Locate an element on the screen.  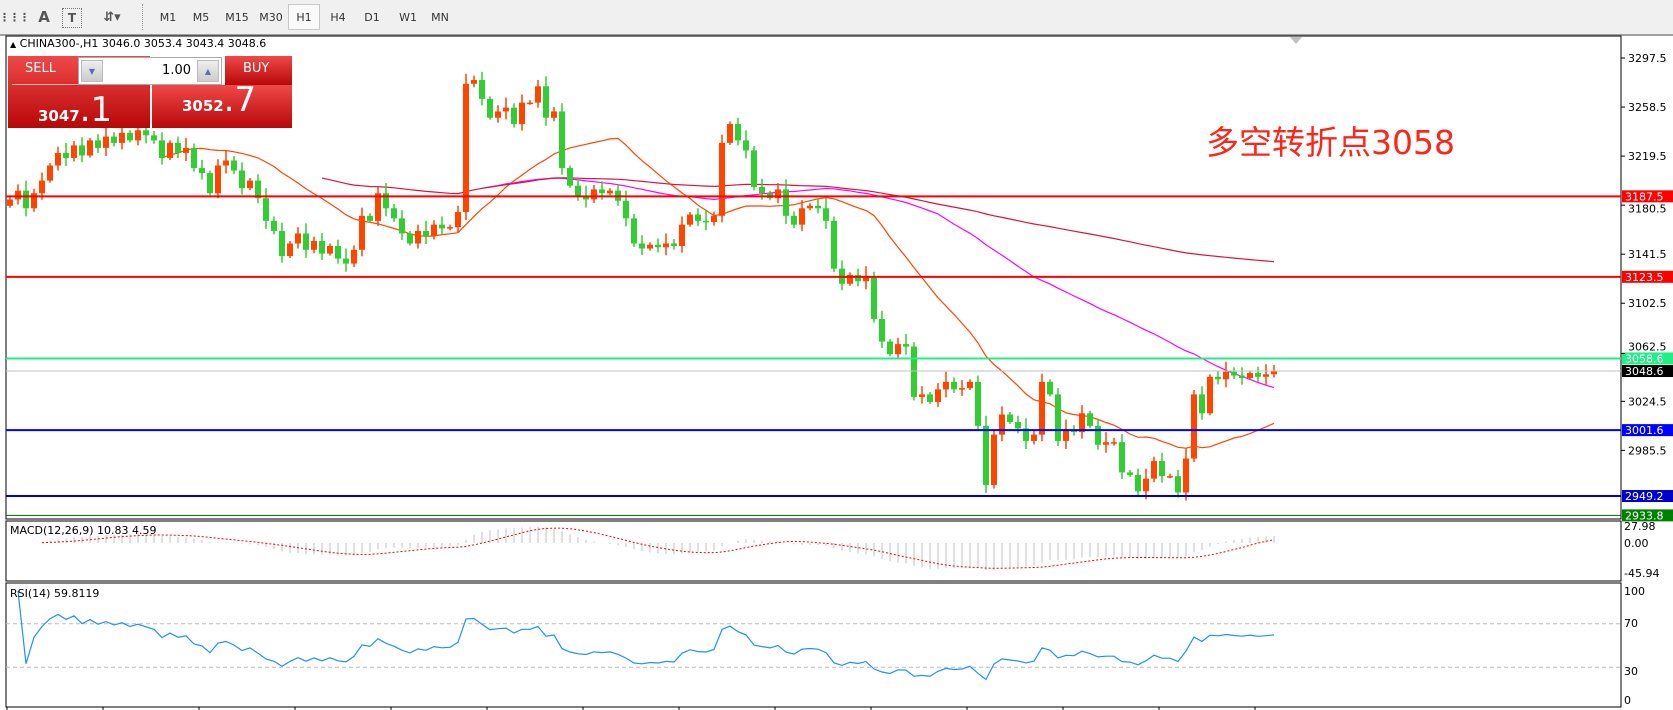
rsi-line is located at coordinates (646, 635).